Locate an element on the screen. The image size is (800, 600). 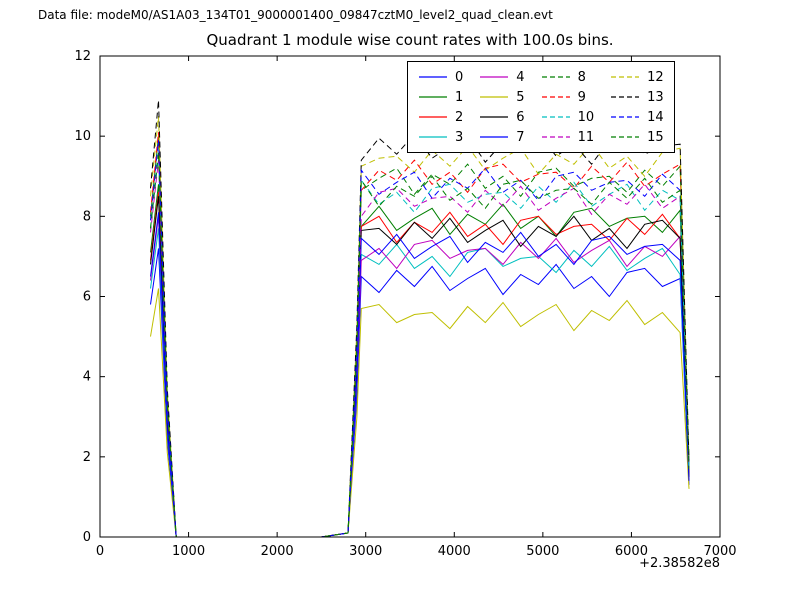
x-tick-label: 3000 is located at coordinates (365, 551).